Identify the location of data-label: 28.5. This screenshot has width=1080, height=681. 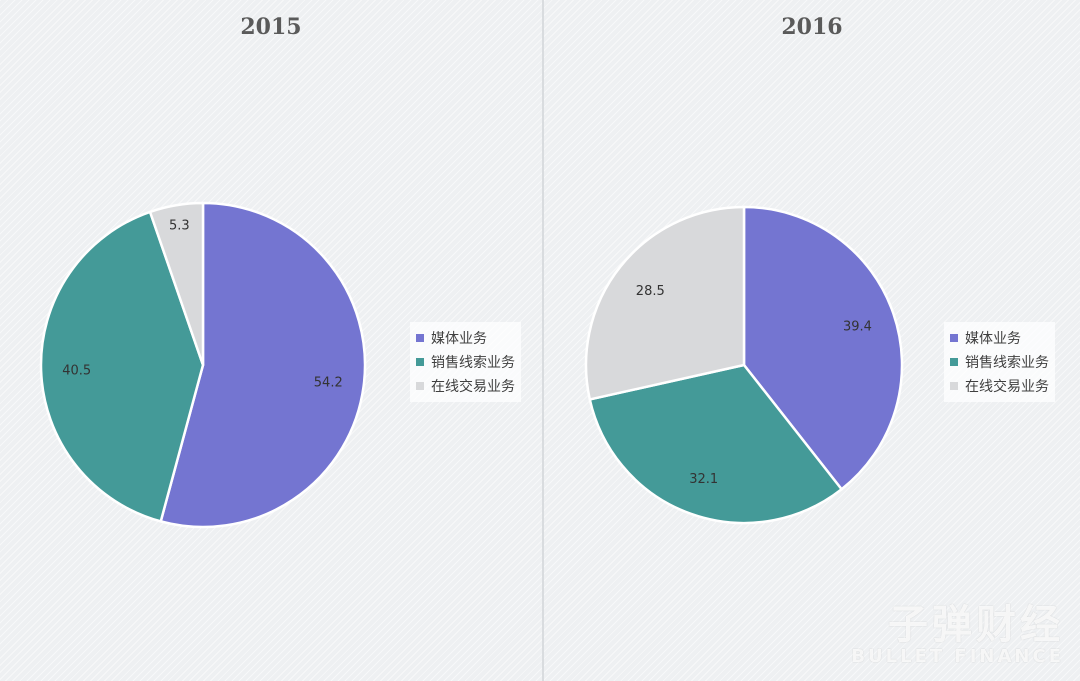
(650, 291).